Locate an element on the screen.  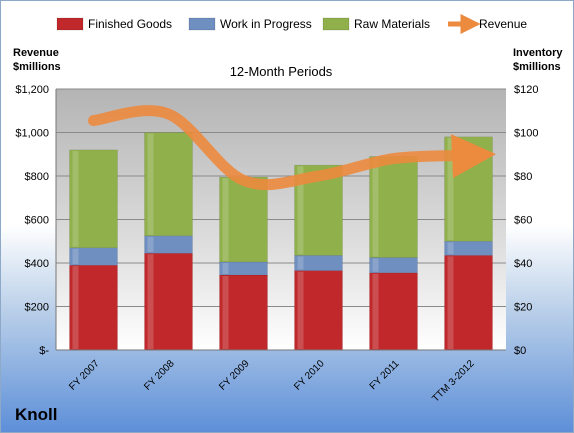
revenue-line is located at coordinates (292, 148).